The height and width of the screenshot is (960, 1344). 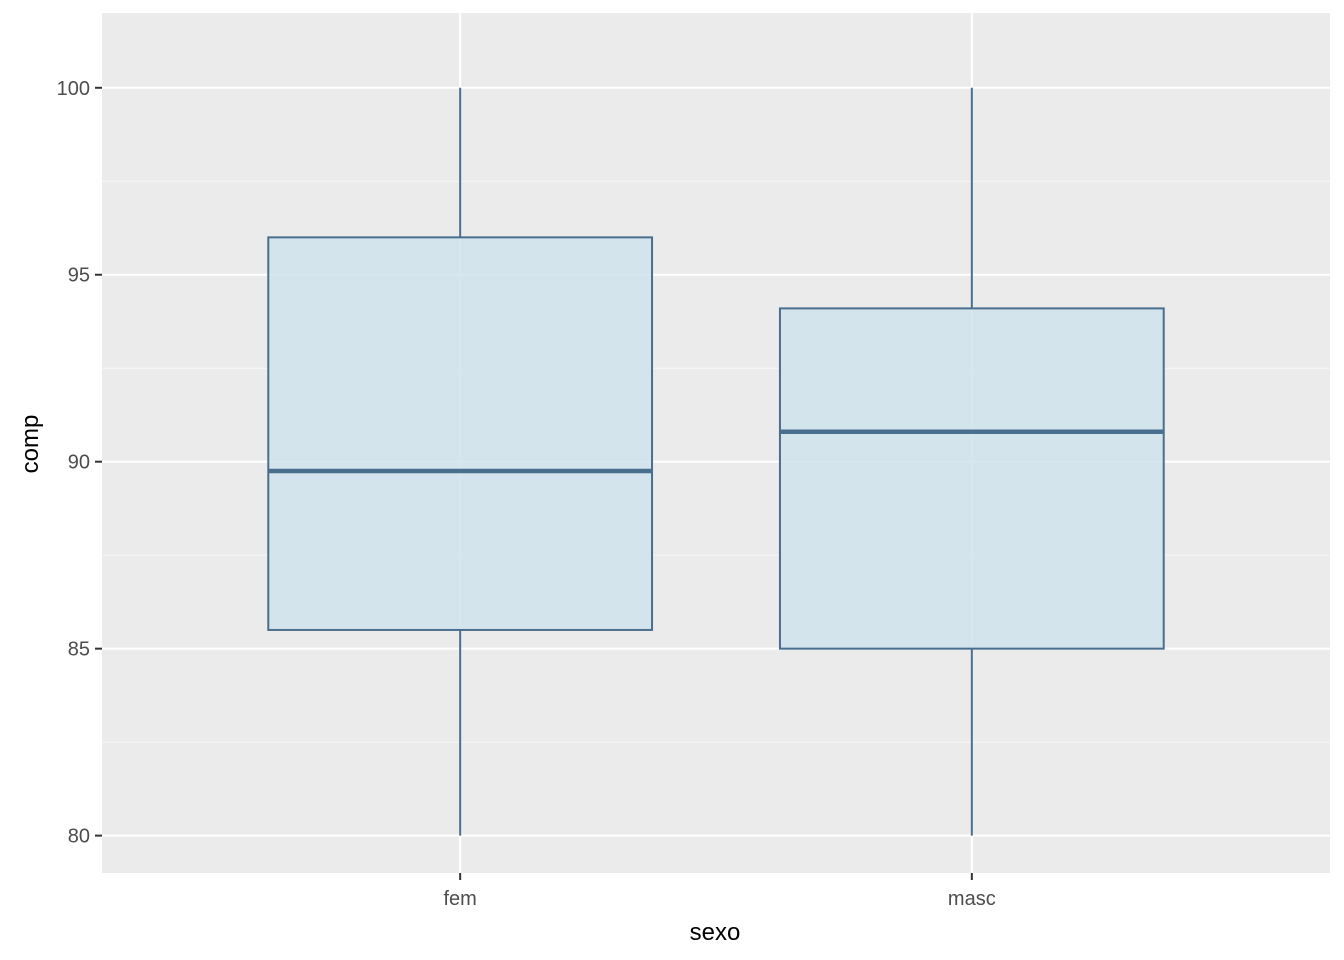 What do you see at coordinates (79, 650) in the screenshot?
I see `y-tick-label: 85` at bounding box center [79, 650].